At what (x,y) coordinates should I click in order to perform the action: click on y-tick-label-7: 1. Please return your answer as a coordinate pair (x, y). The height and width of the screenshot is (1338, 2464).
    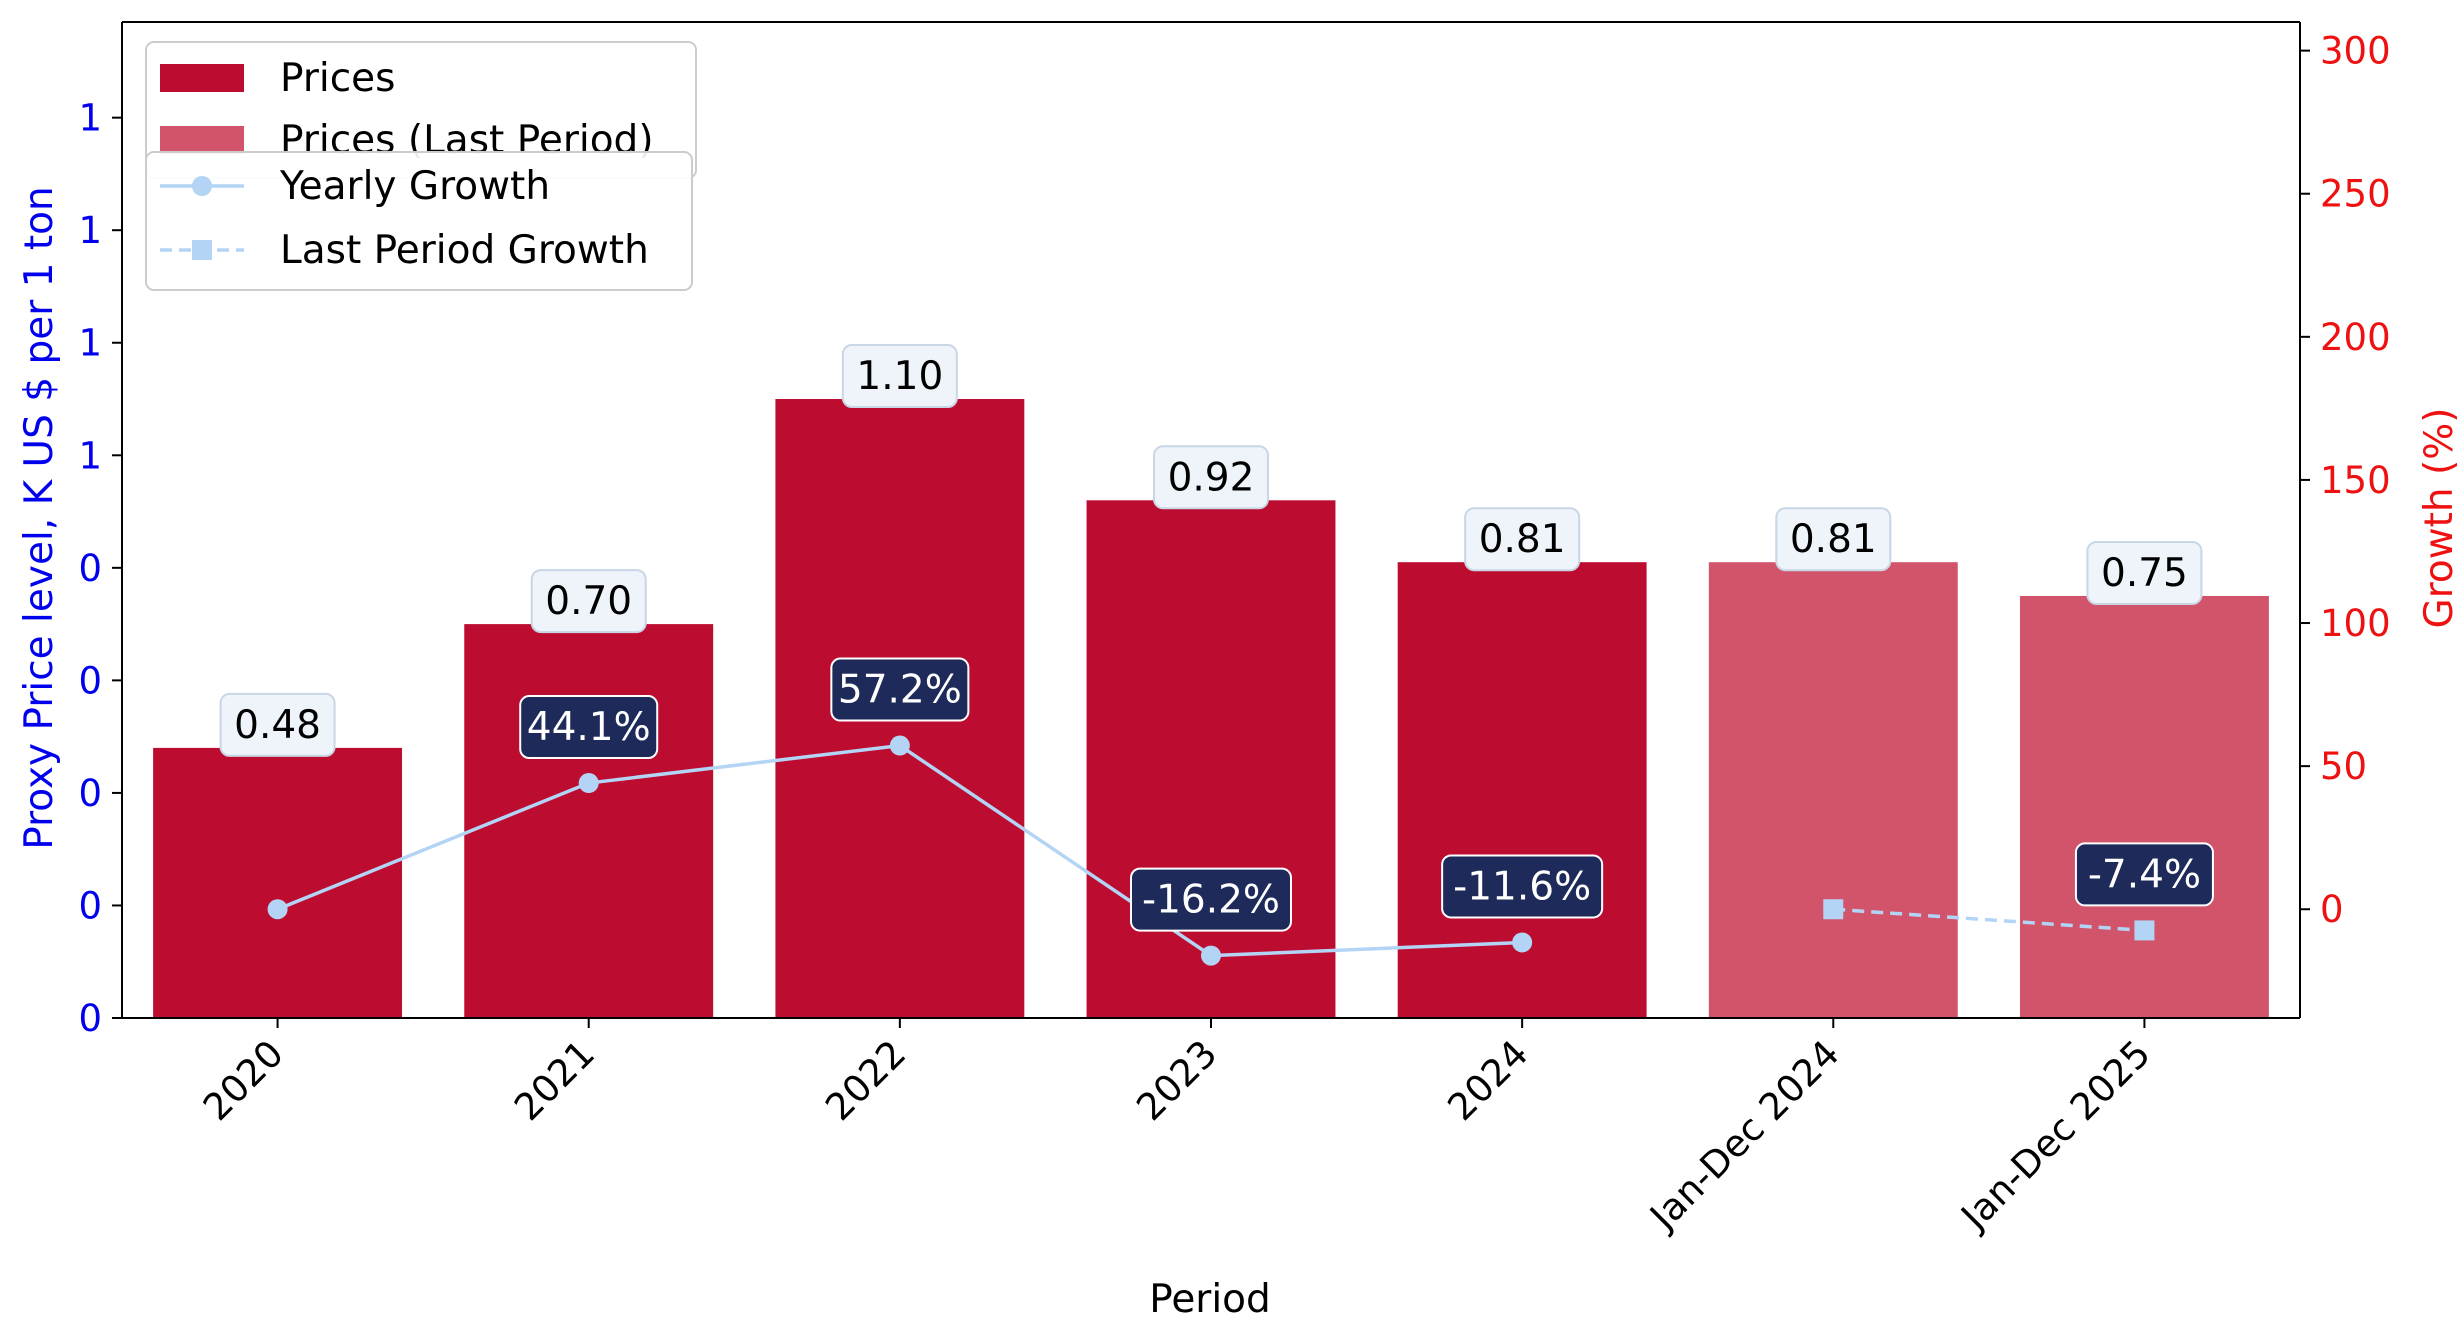
    Looking at the image, I should click on (90, 230).